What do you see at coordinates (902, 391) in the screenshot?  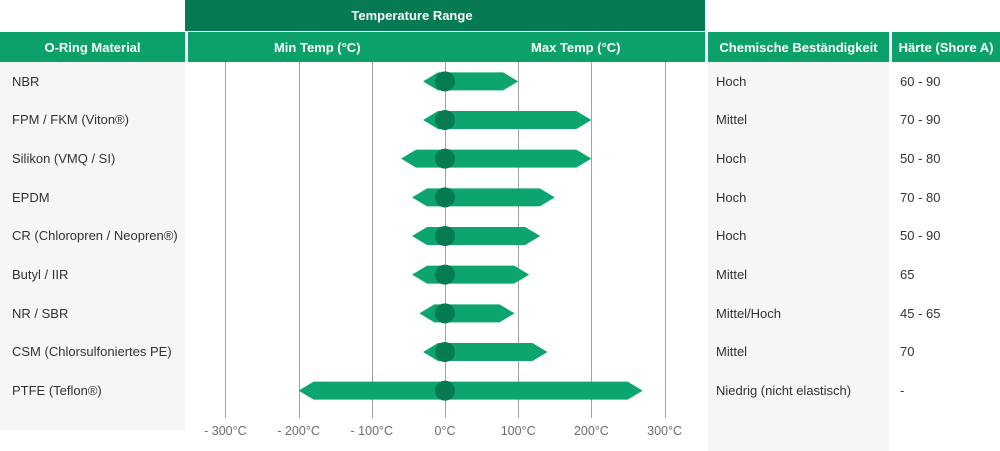 I see `hardness-value: -` at bounding box center [902, 391].